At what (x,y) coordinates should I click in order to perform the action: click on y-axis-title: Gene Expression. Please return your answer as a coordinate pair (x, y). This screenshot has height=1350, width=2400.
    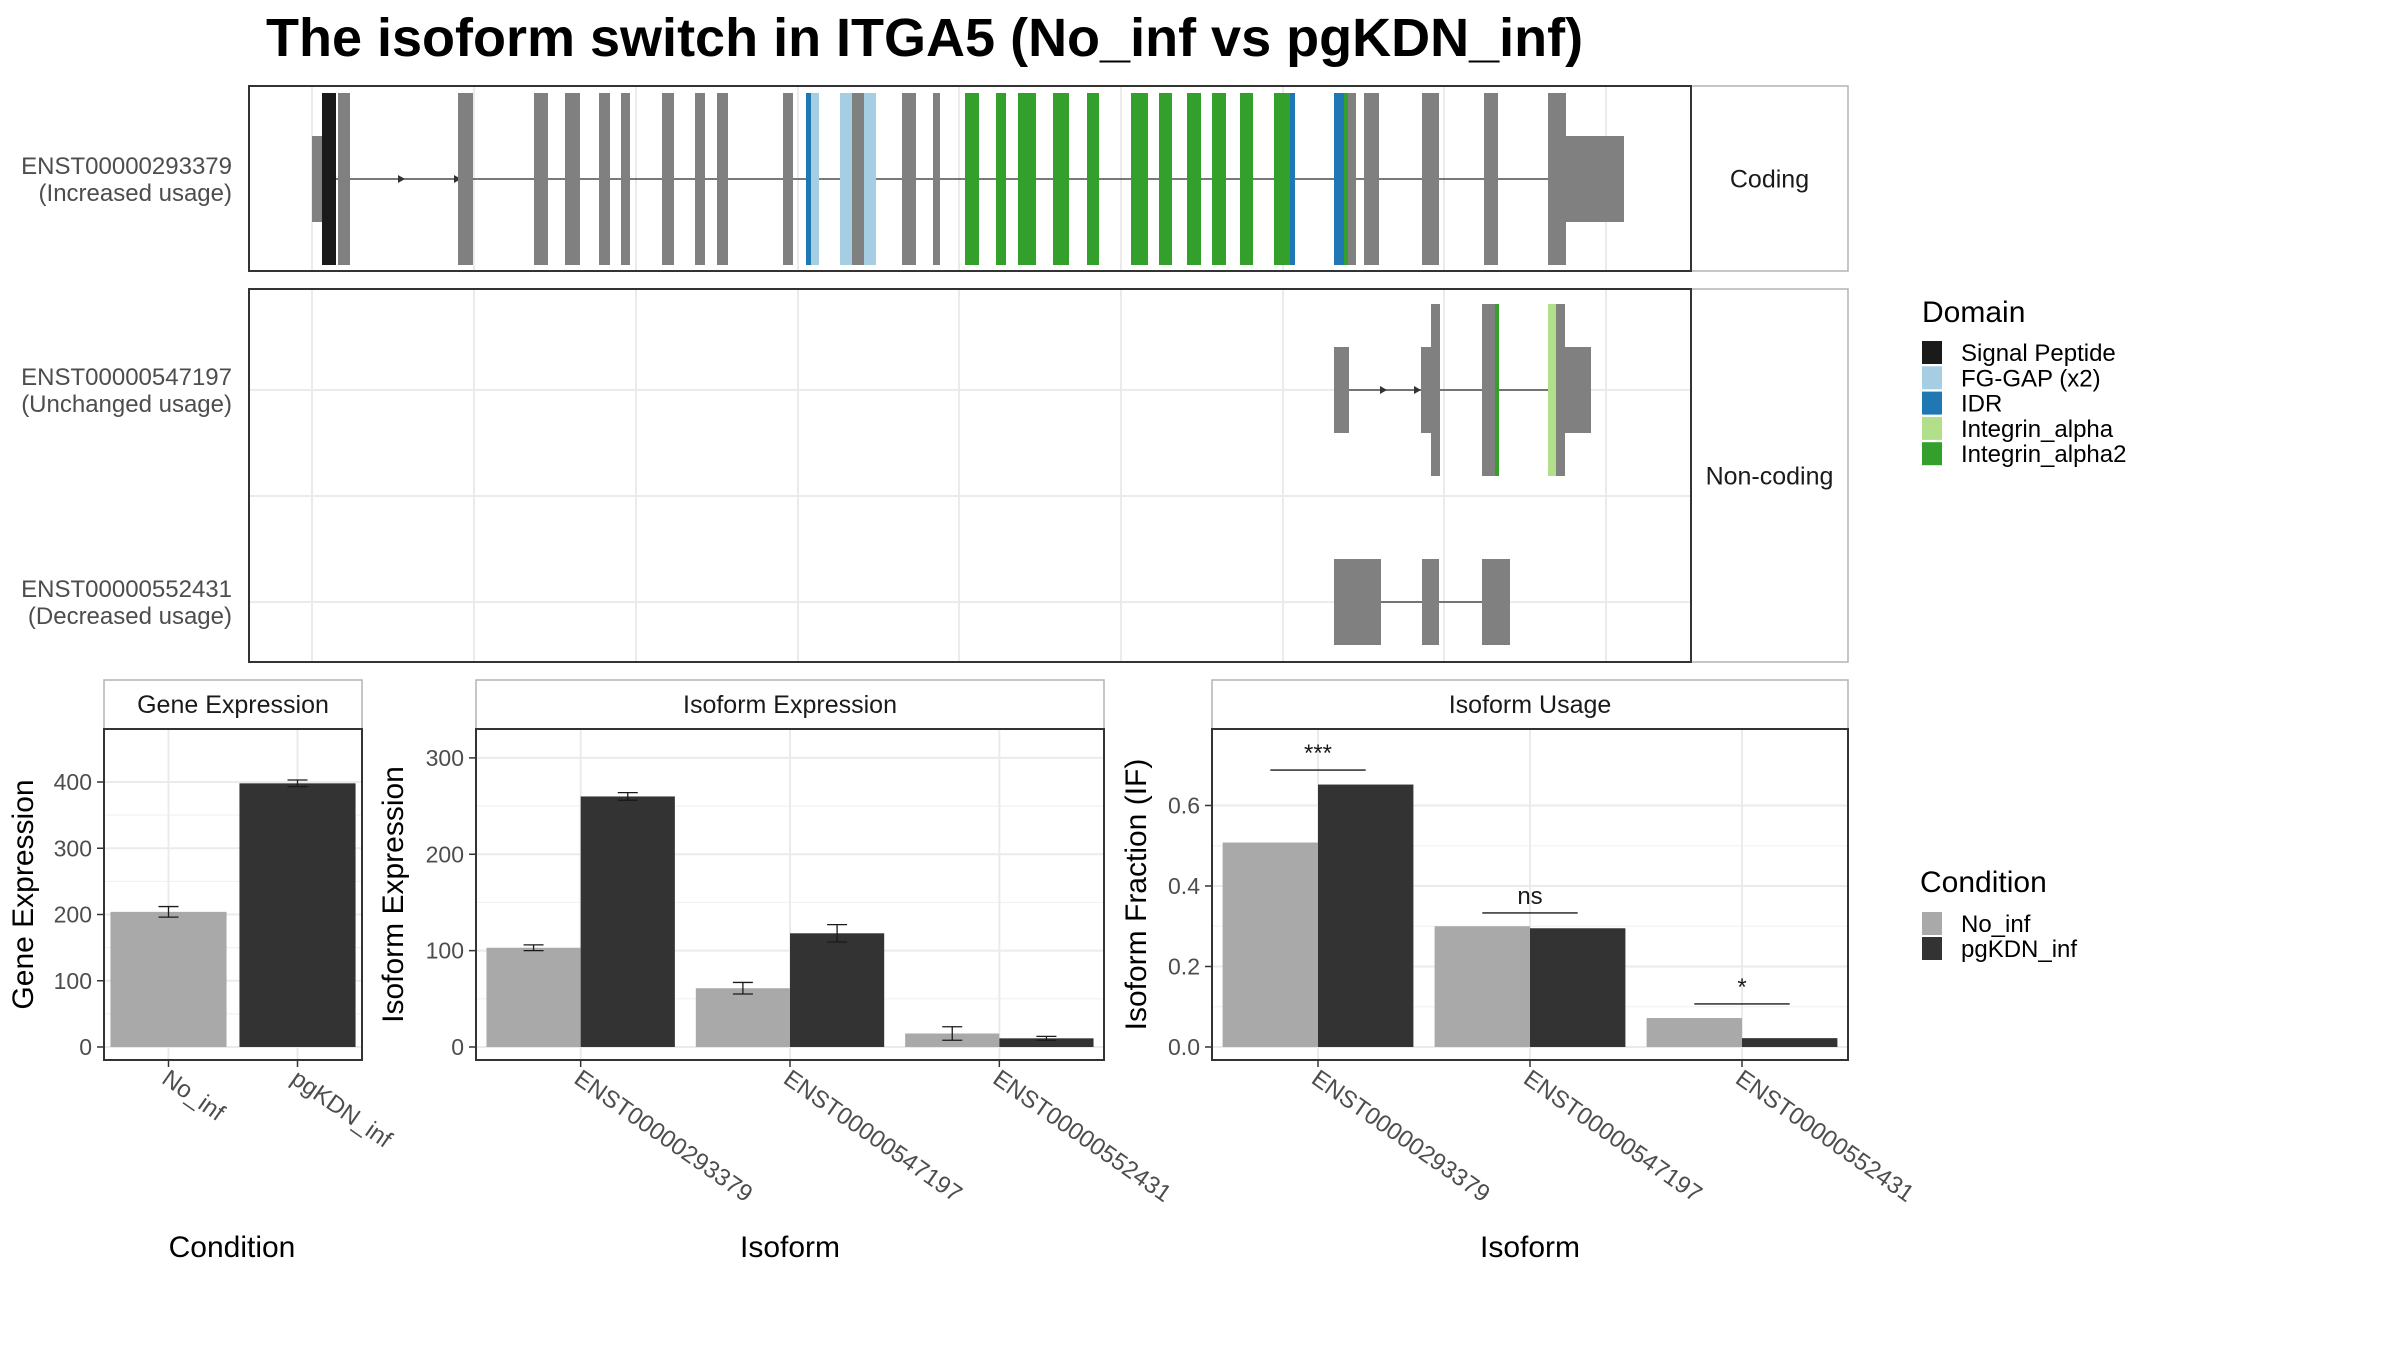
    Looking at the image, I should click on (23, 894).